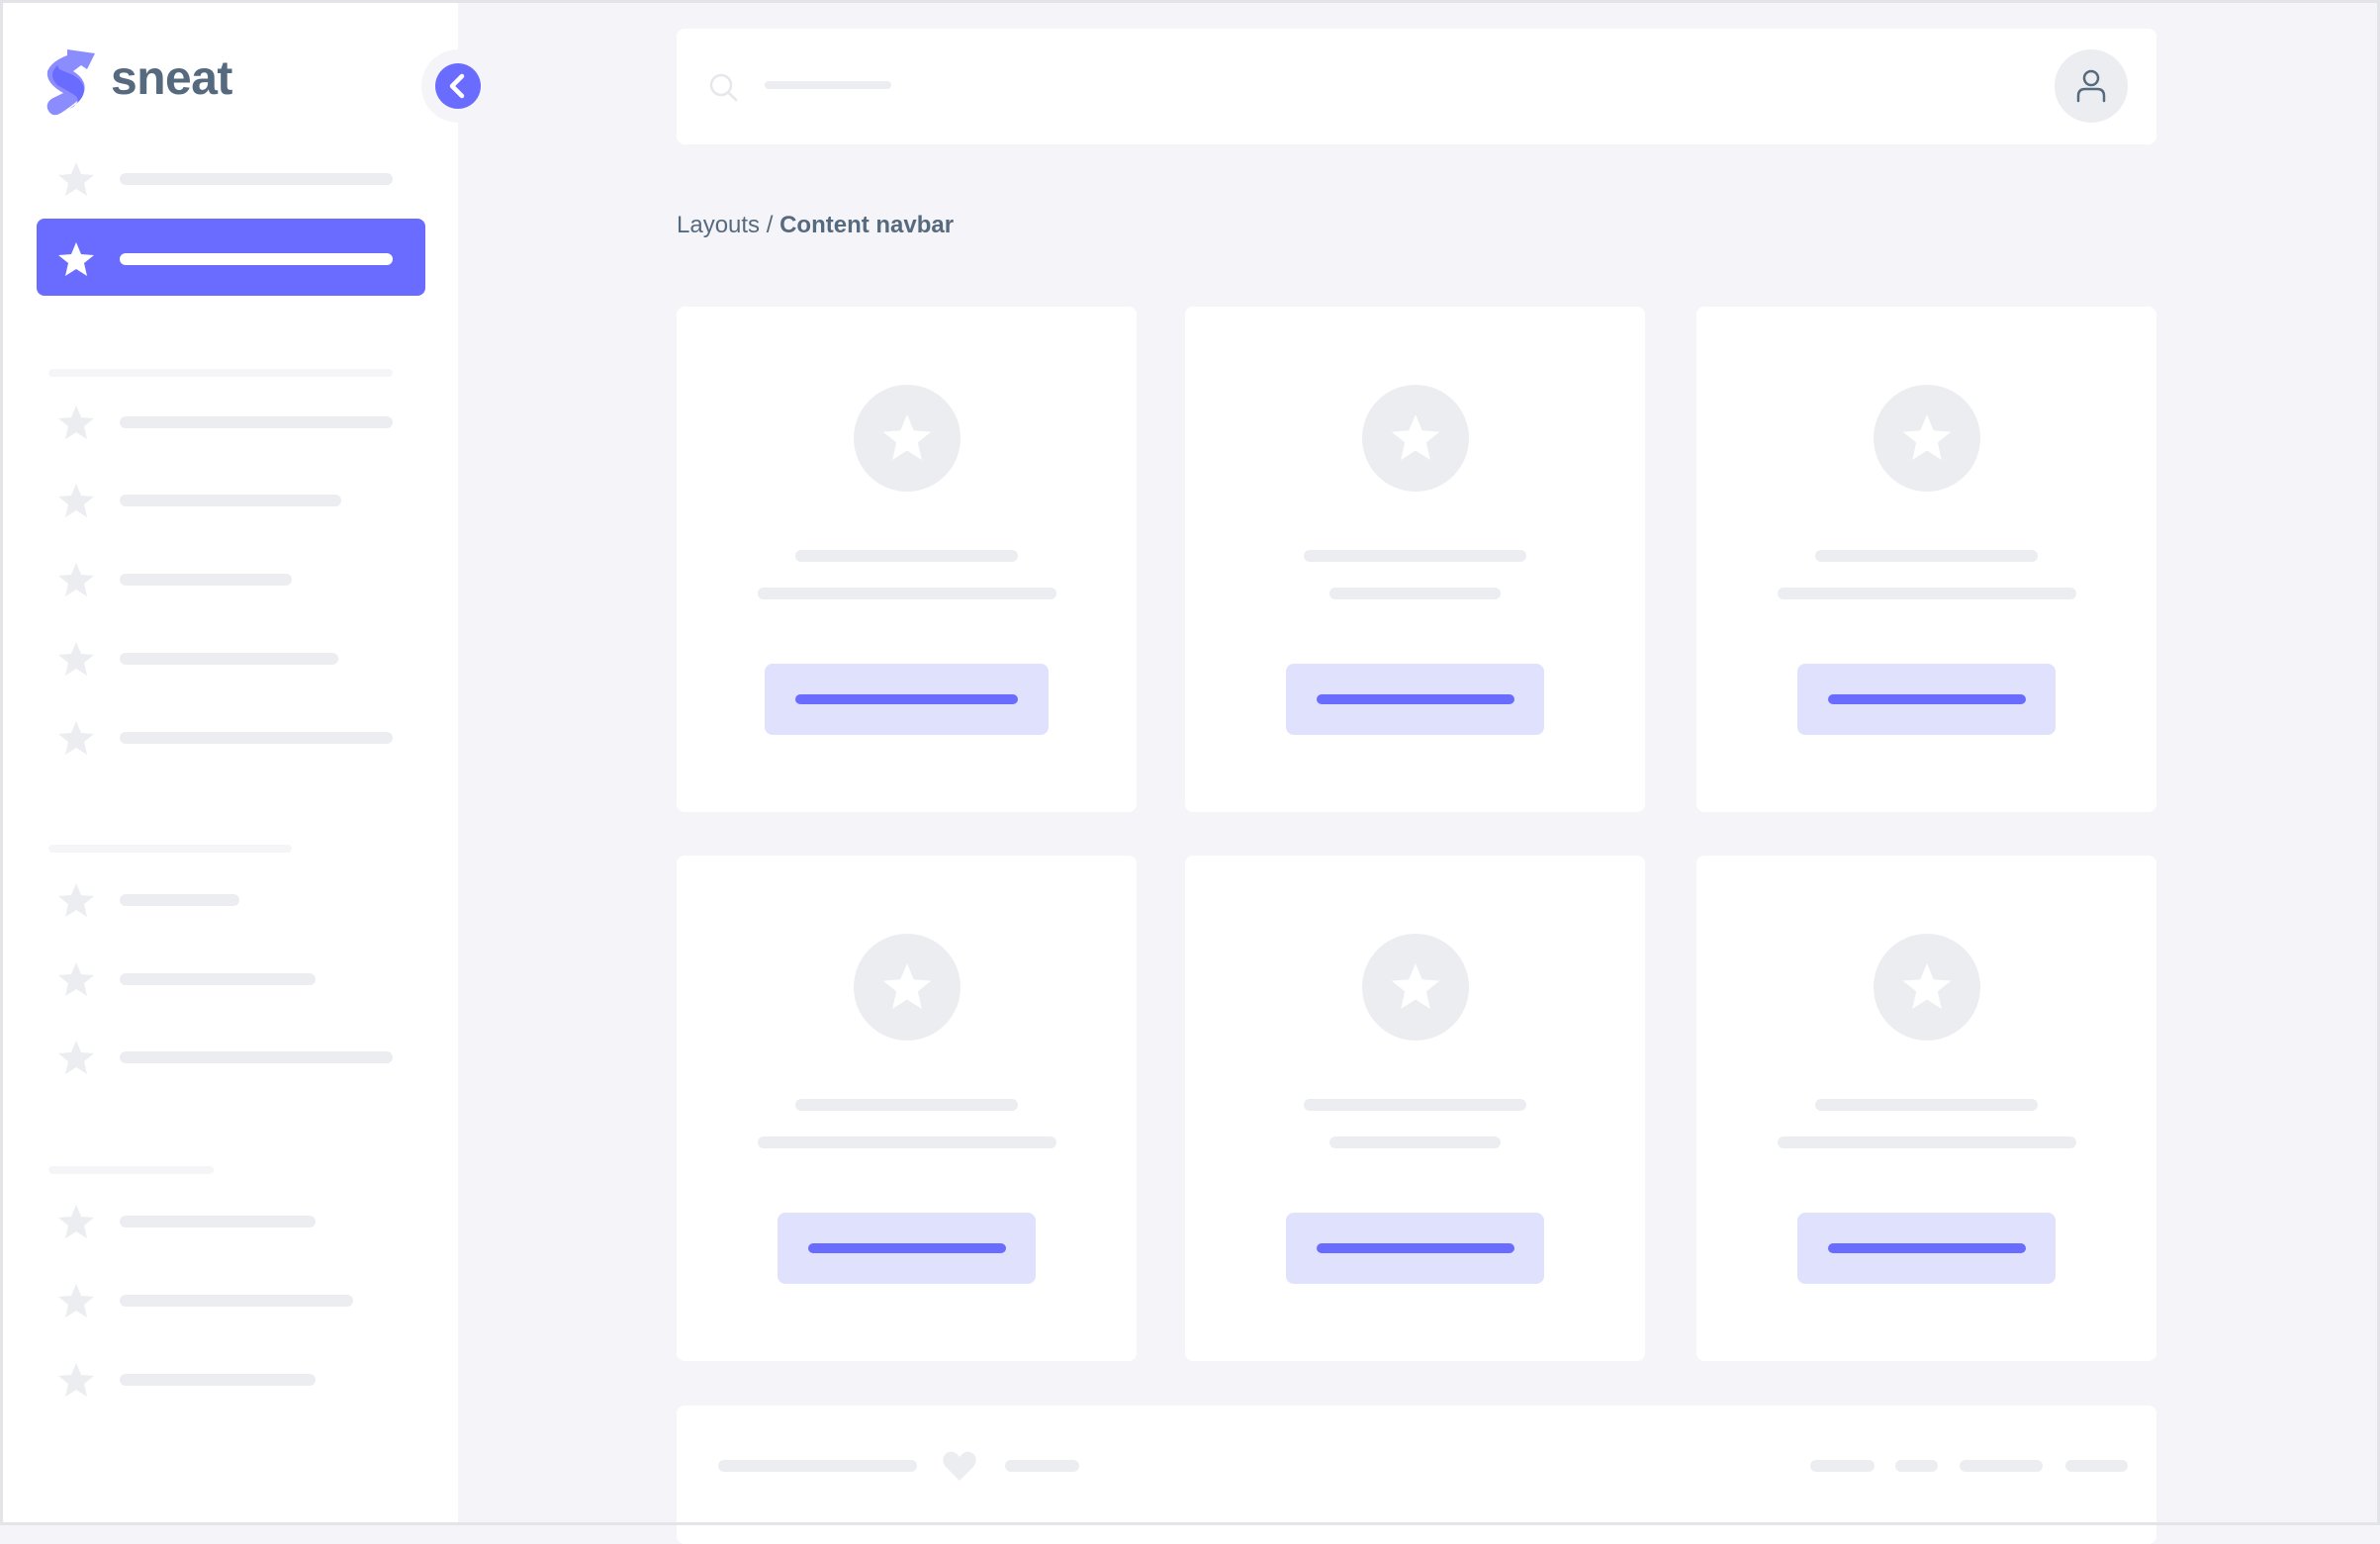 Image resolution: width=2380 pixels, height=1544 pixels. What do you see at coordinates (959, 1466) in the screenshot?
I see `heart-icon` at bounding box center [959, 1466].